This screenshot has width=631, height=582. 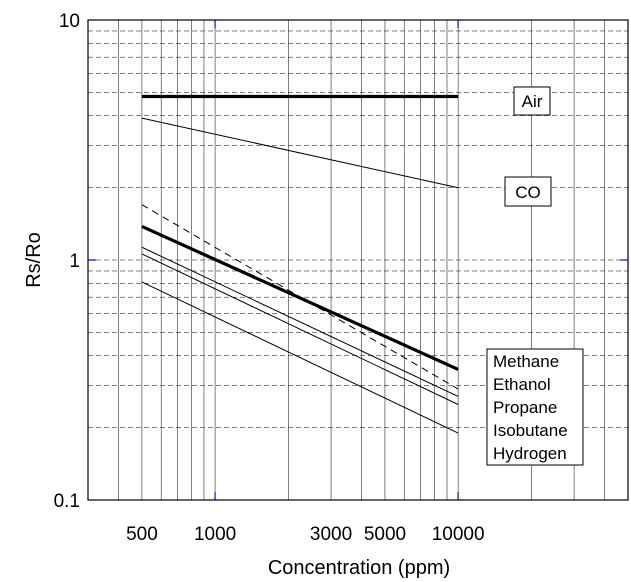 I want to click on series-line-co, so click(x=300, y=153).